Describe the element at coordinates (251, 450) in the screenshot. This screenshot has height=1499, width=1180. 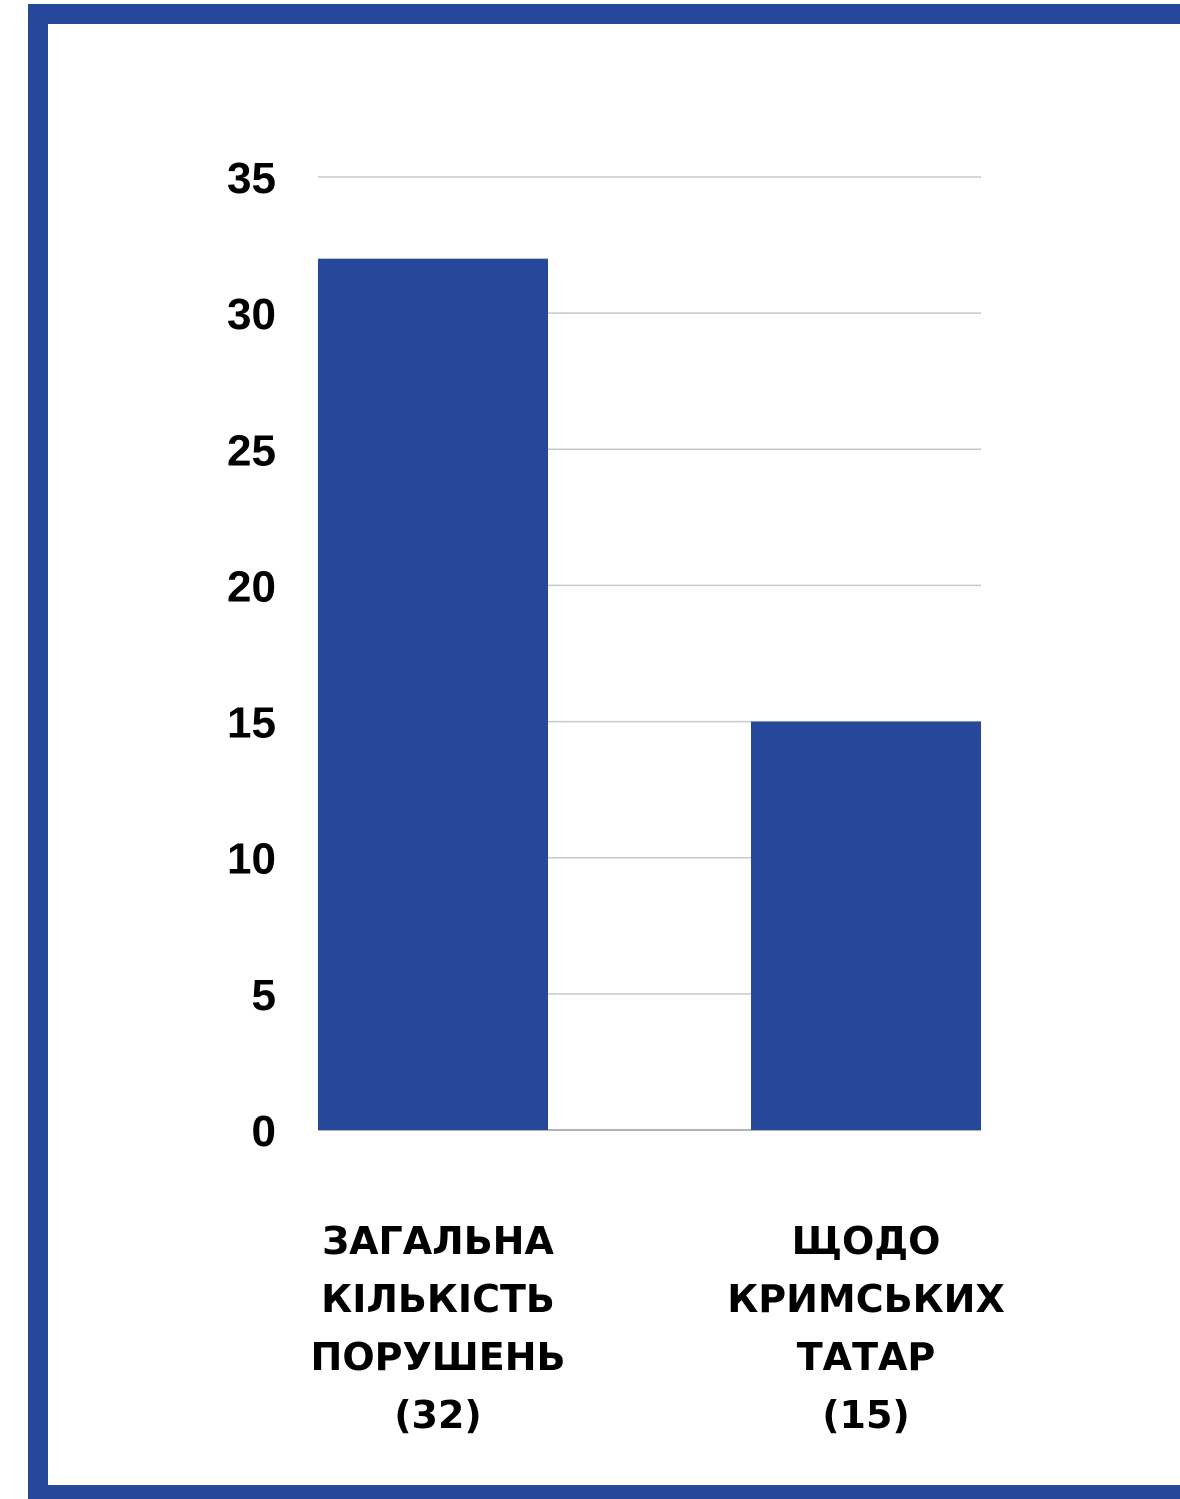
I see `y-tick-label-25: 25` at that location.